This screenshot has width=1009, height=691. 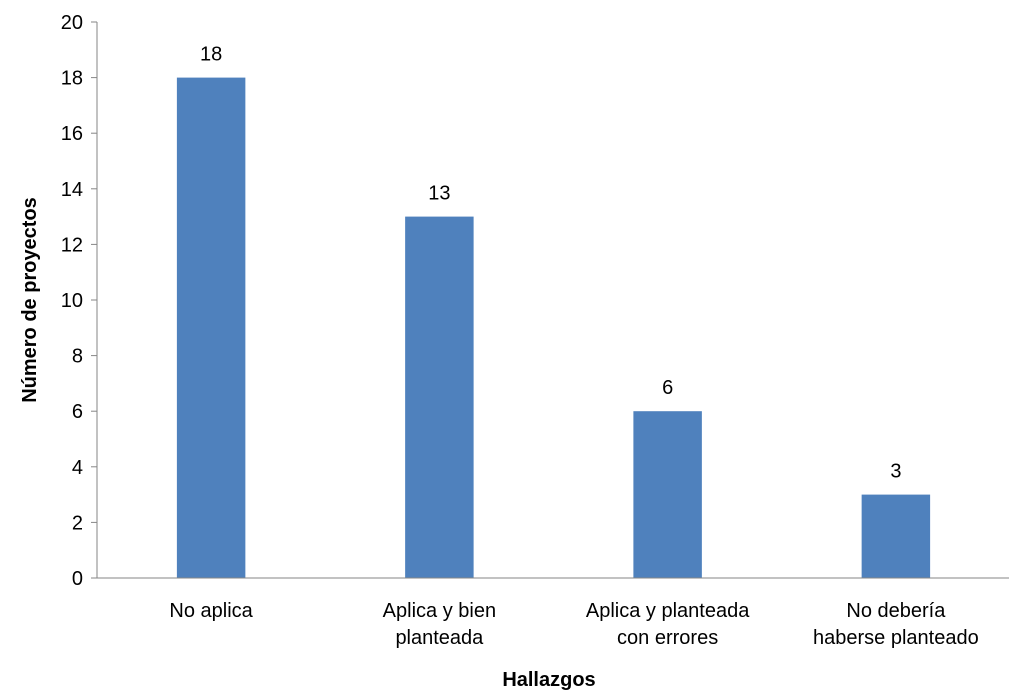 What do you see at coordinates (668, 611) in the screenshot?
I see `x-tick-label: Aplica y planteada` at bounding box center [668, 611].